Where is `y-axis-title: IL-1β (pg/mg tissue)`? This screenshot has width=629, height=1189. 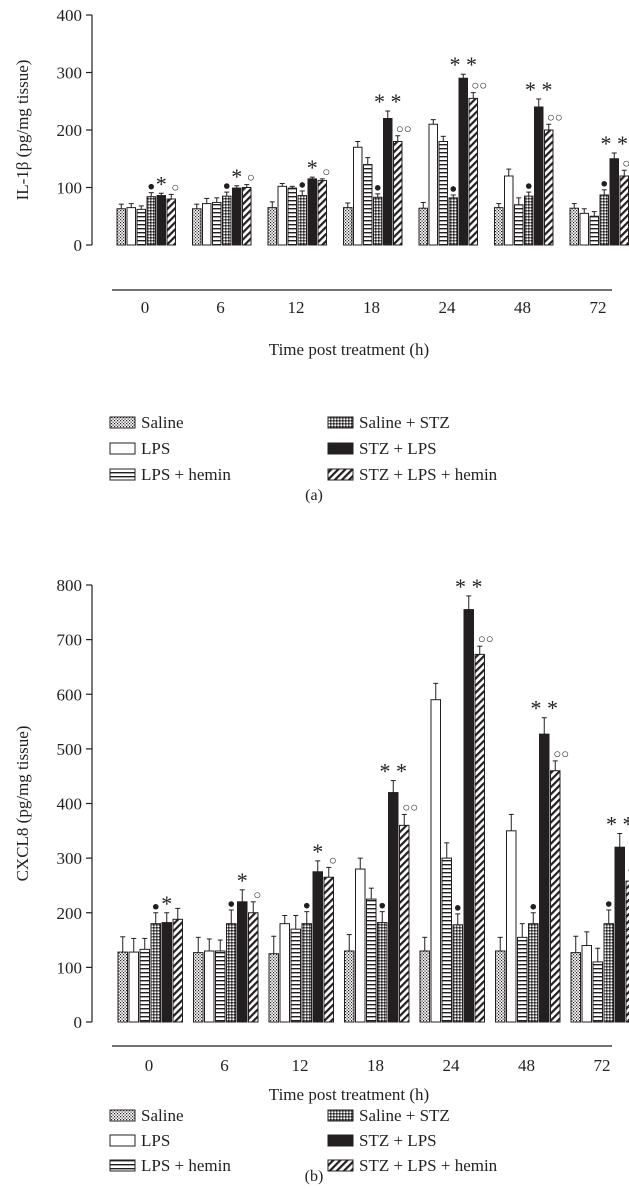
y-axis-title: IL-1β (pg/mg tissue) is located at coordinates (22, 130).